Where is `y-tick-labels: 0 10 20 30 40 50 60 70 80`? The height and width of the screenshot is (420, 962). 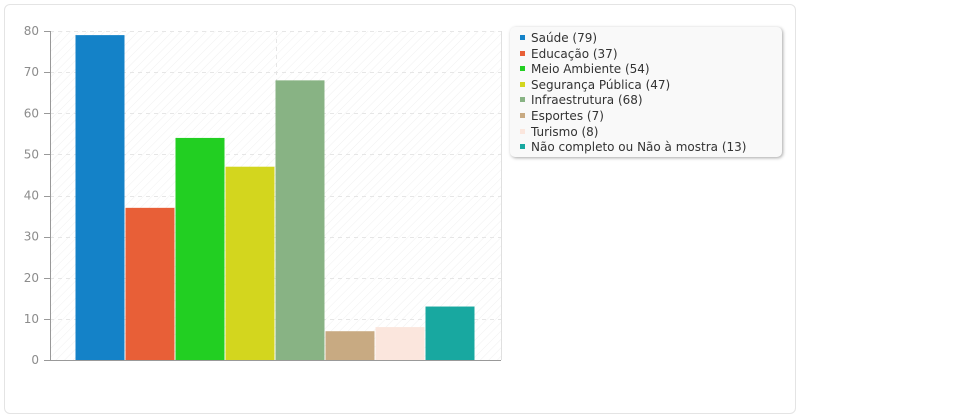 y-tick-labels: 0 10 20 30 40 50 60 70 80 is located at coordinates (31, 195).